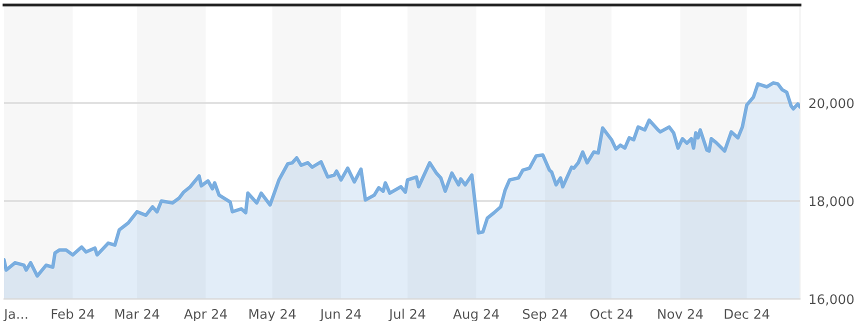  What do you see at coordinates (272, 314) in the screenshot?
I see `x-tick-label: May 24` at bounding box center [272, 314].